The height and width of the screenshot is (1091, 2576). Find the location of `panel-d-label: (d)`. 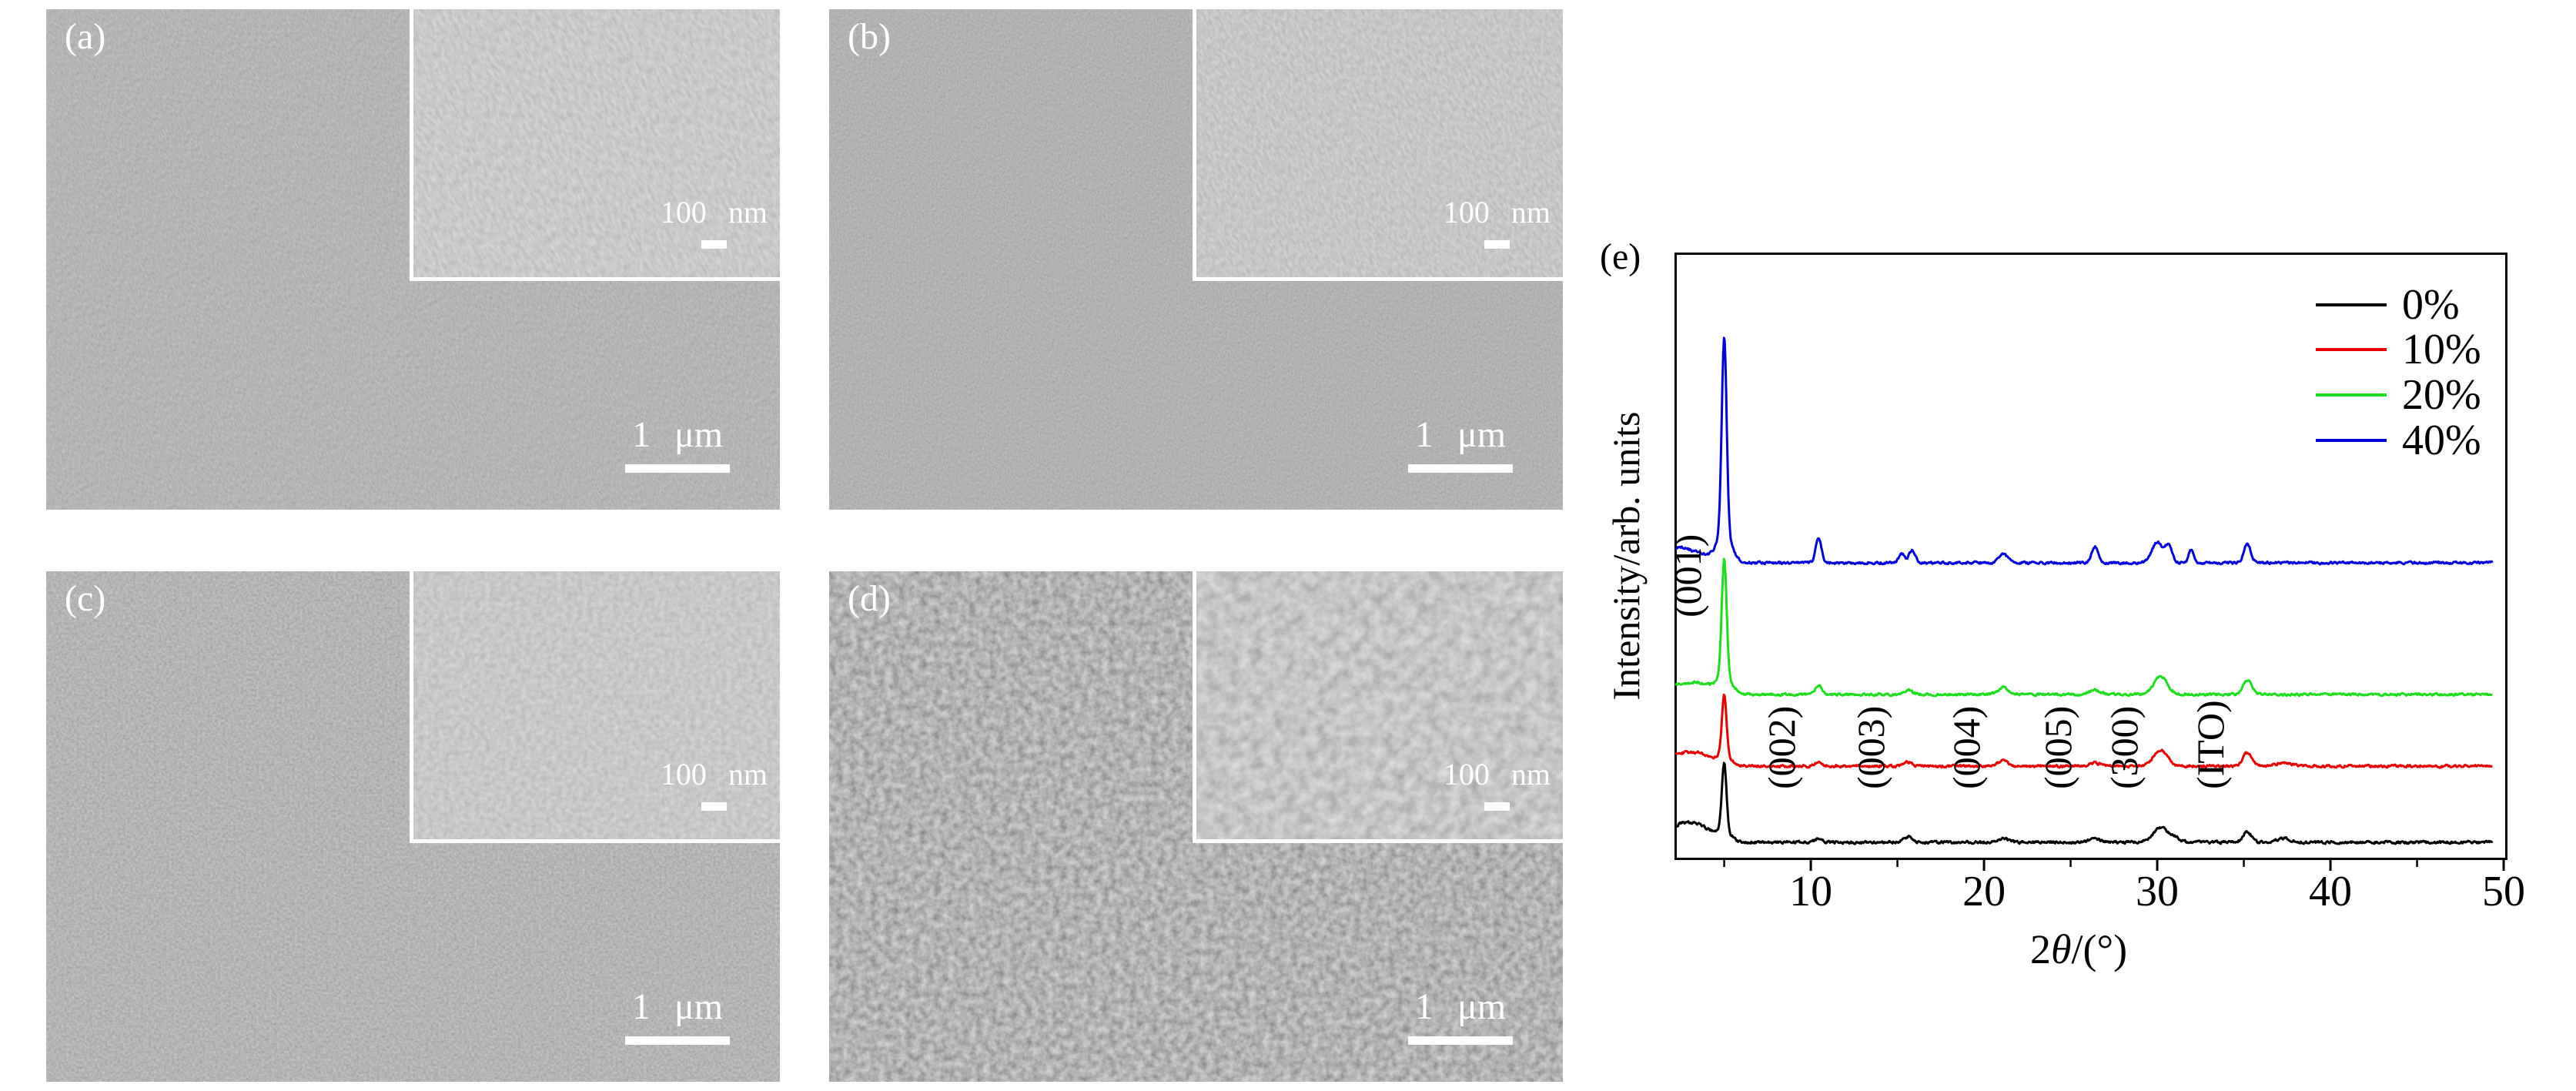

panel-d-label: (d) is located at coordinates (870, 598).